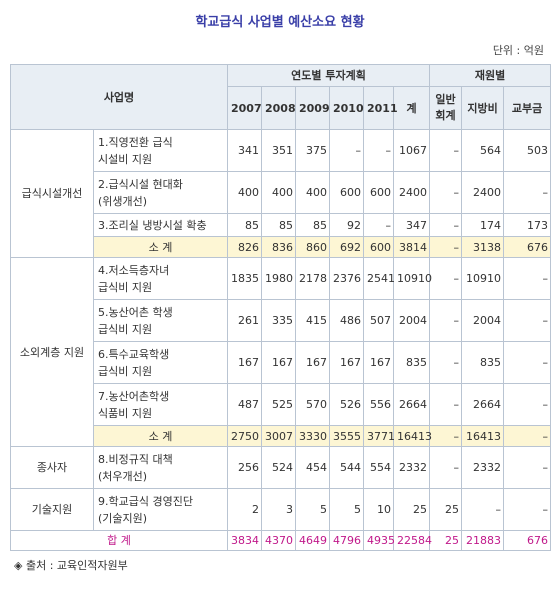 The width and height of the screenshot is (560, 590). I want to click on item-line: 8.비정규직 대책, so click(135, 459).